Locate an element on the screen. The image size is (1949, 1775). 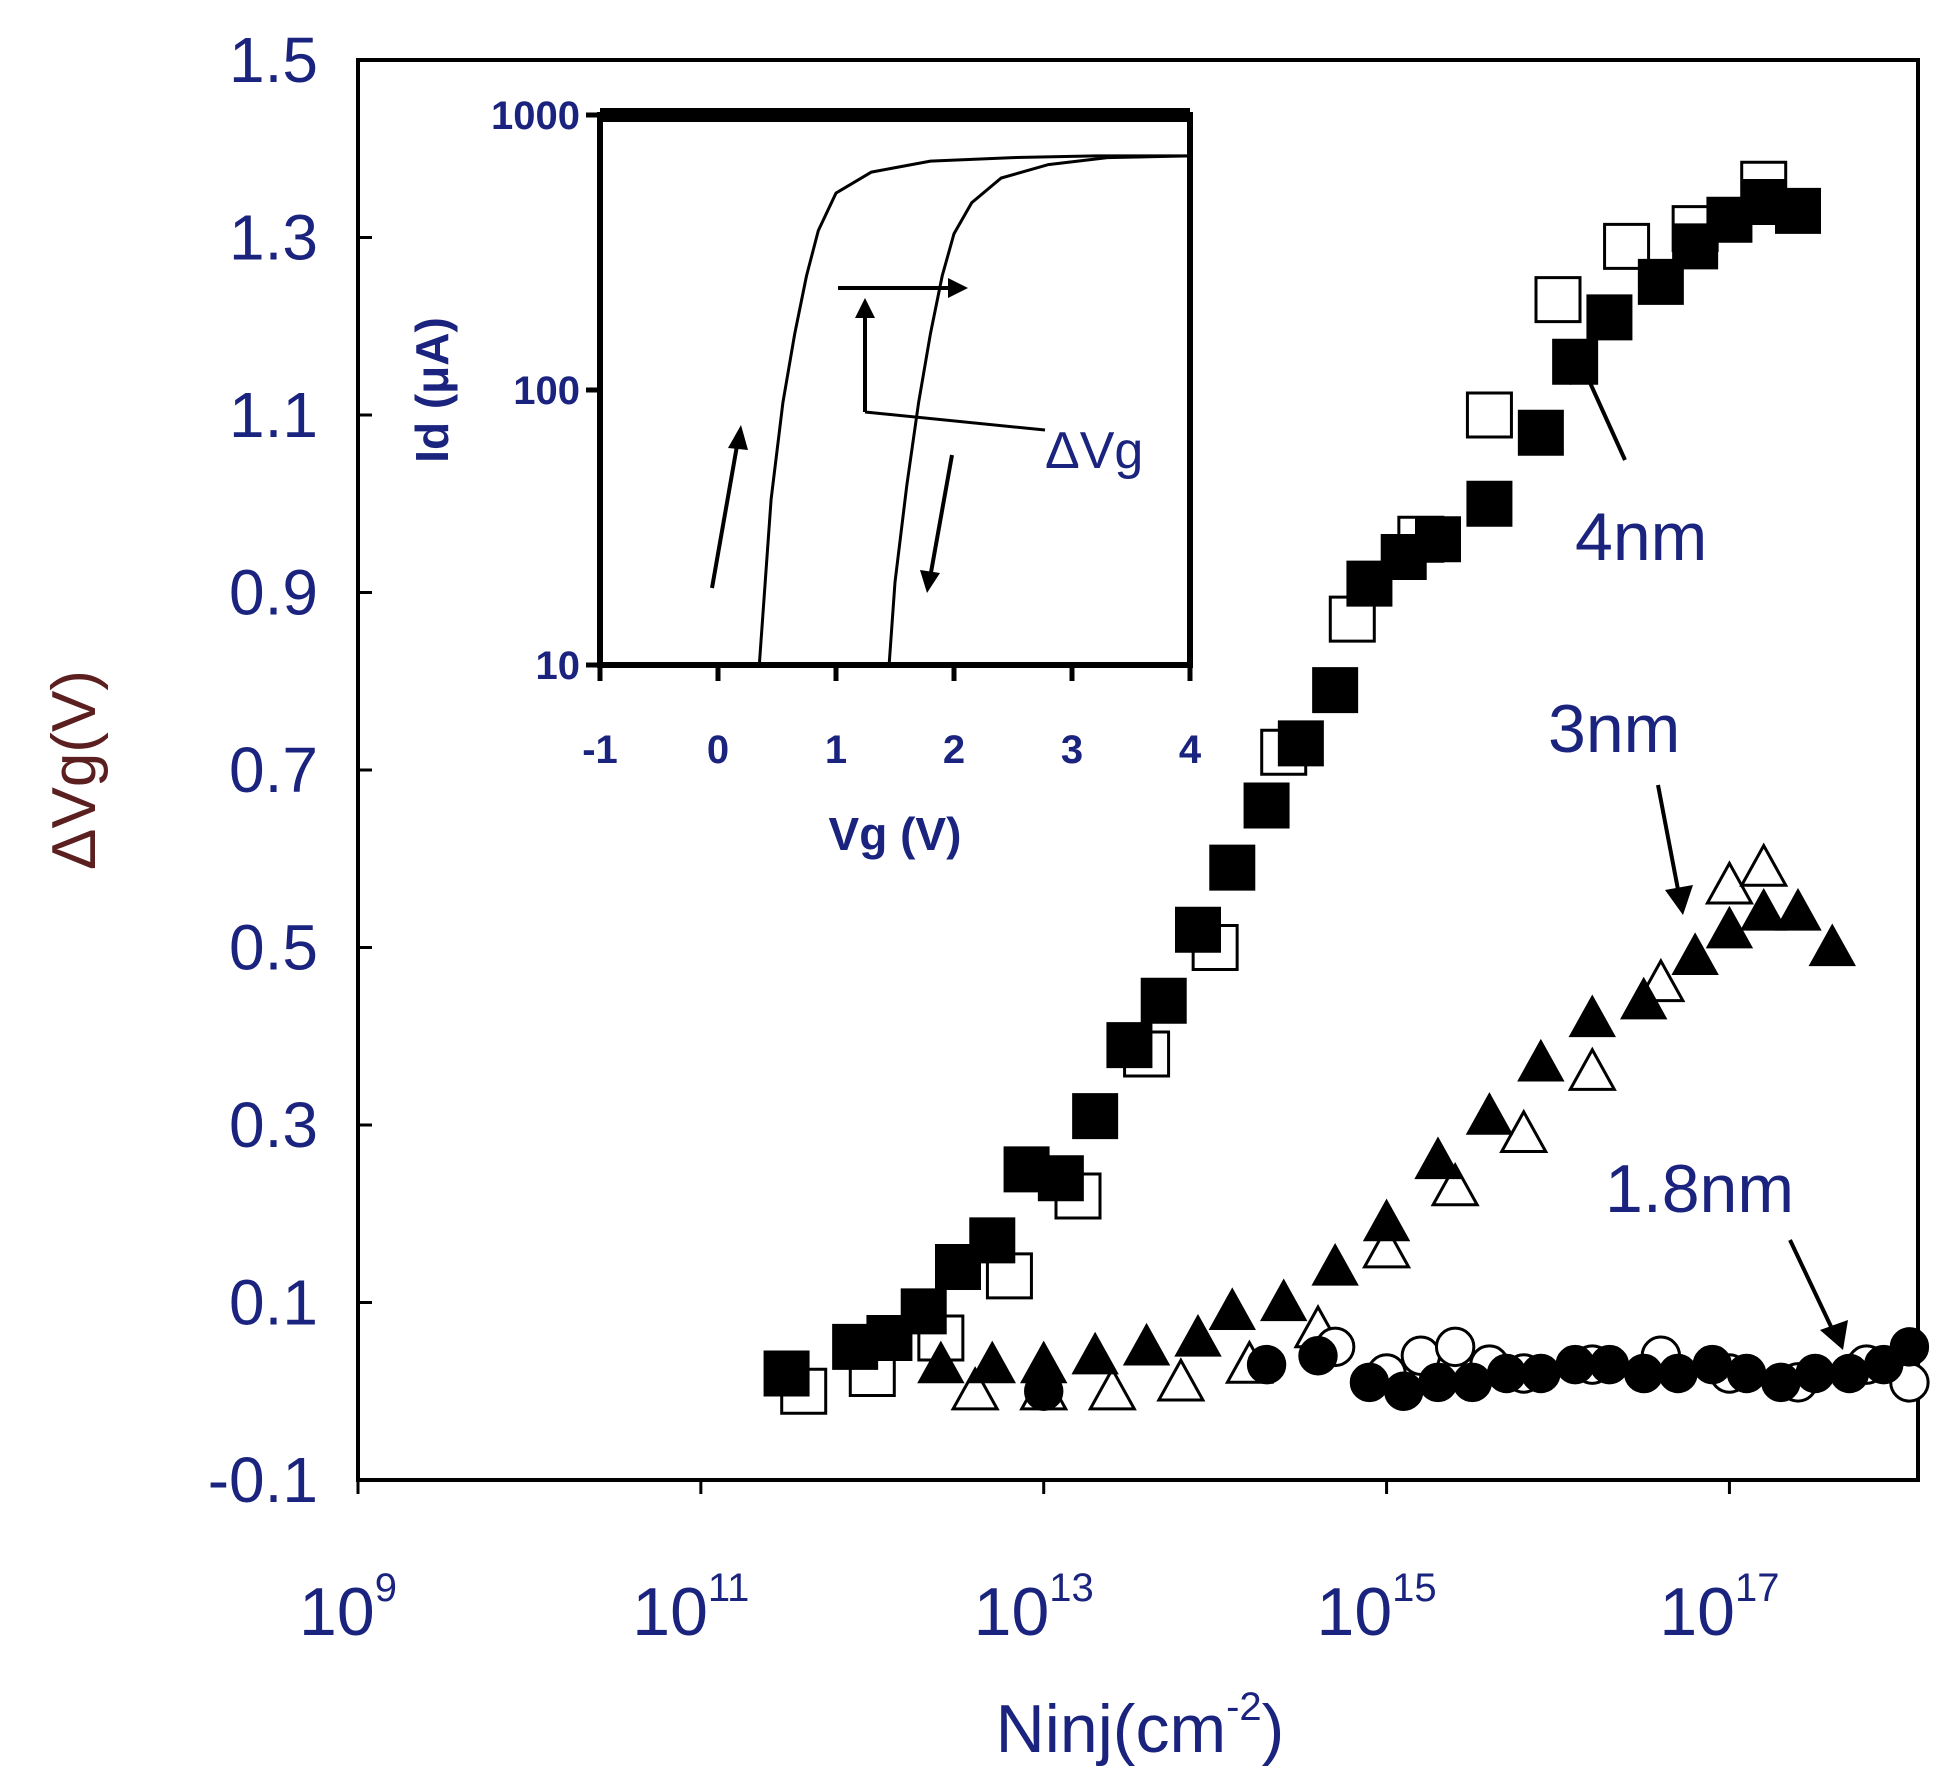
inset-ticks: -1 0 1 2 3 4 1000 100 10 is located at coordinates (846, 433).